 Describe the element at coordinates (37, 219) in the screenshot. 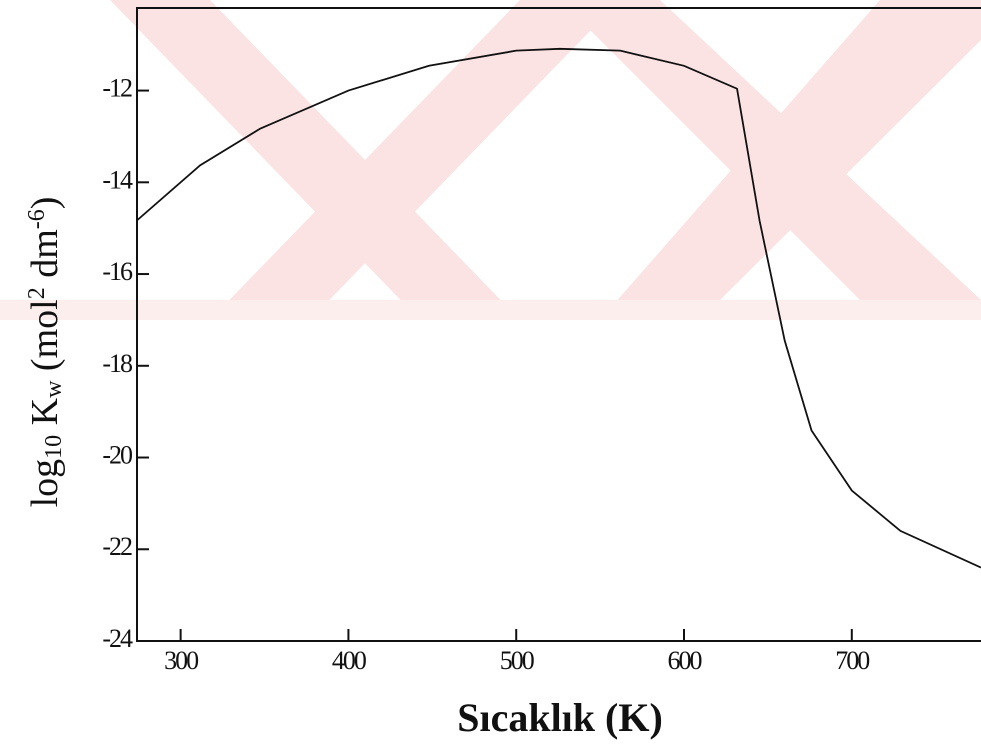

I see `y-label-part: -6` at that location.